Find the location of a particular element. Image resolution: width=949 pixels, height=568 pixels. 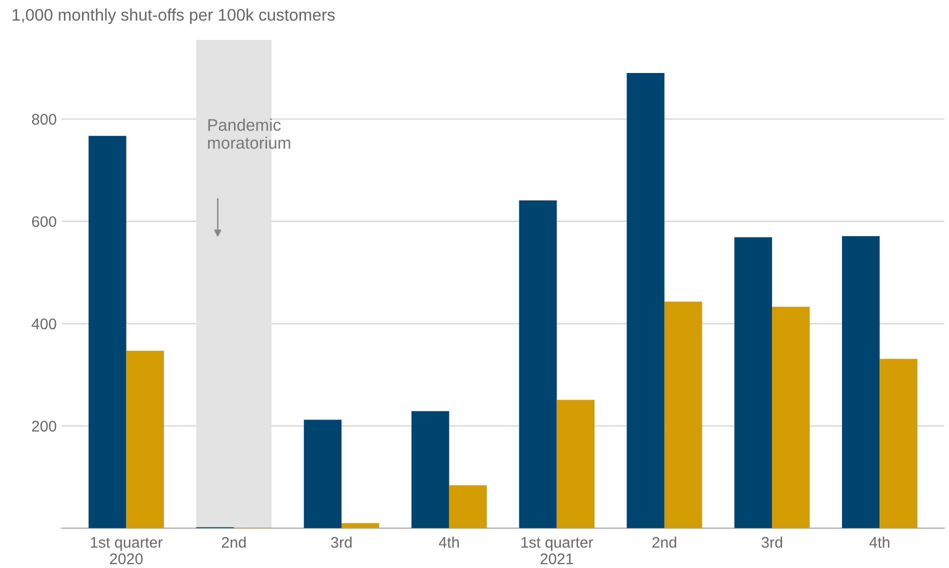

y-tick-label: 400 is located at coordinates (44, 324).